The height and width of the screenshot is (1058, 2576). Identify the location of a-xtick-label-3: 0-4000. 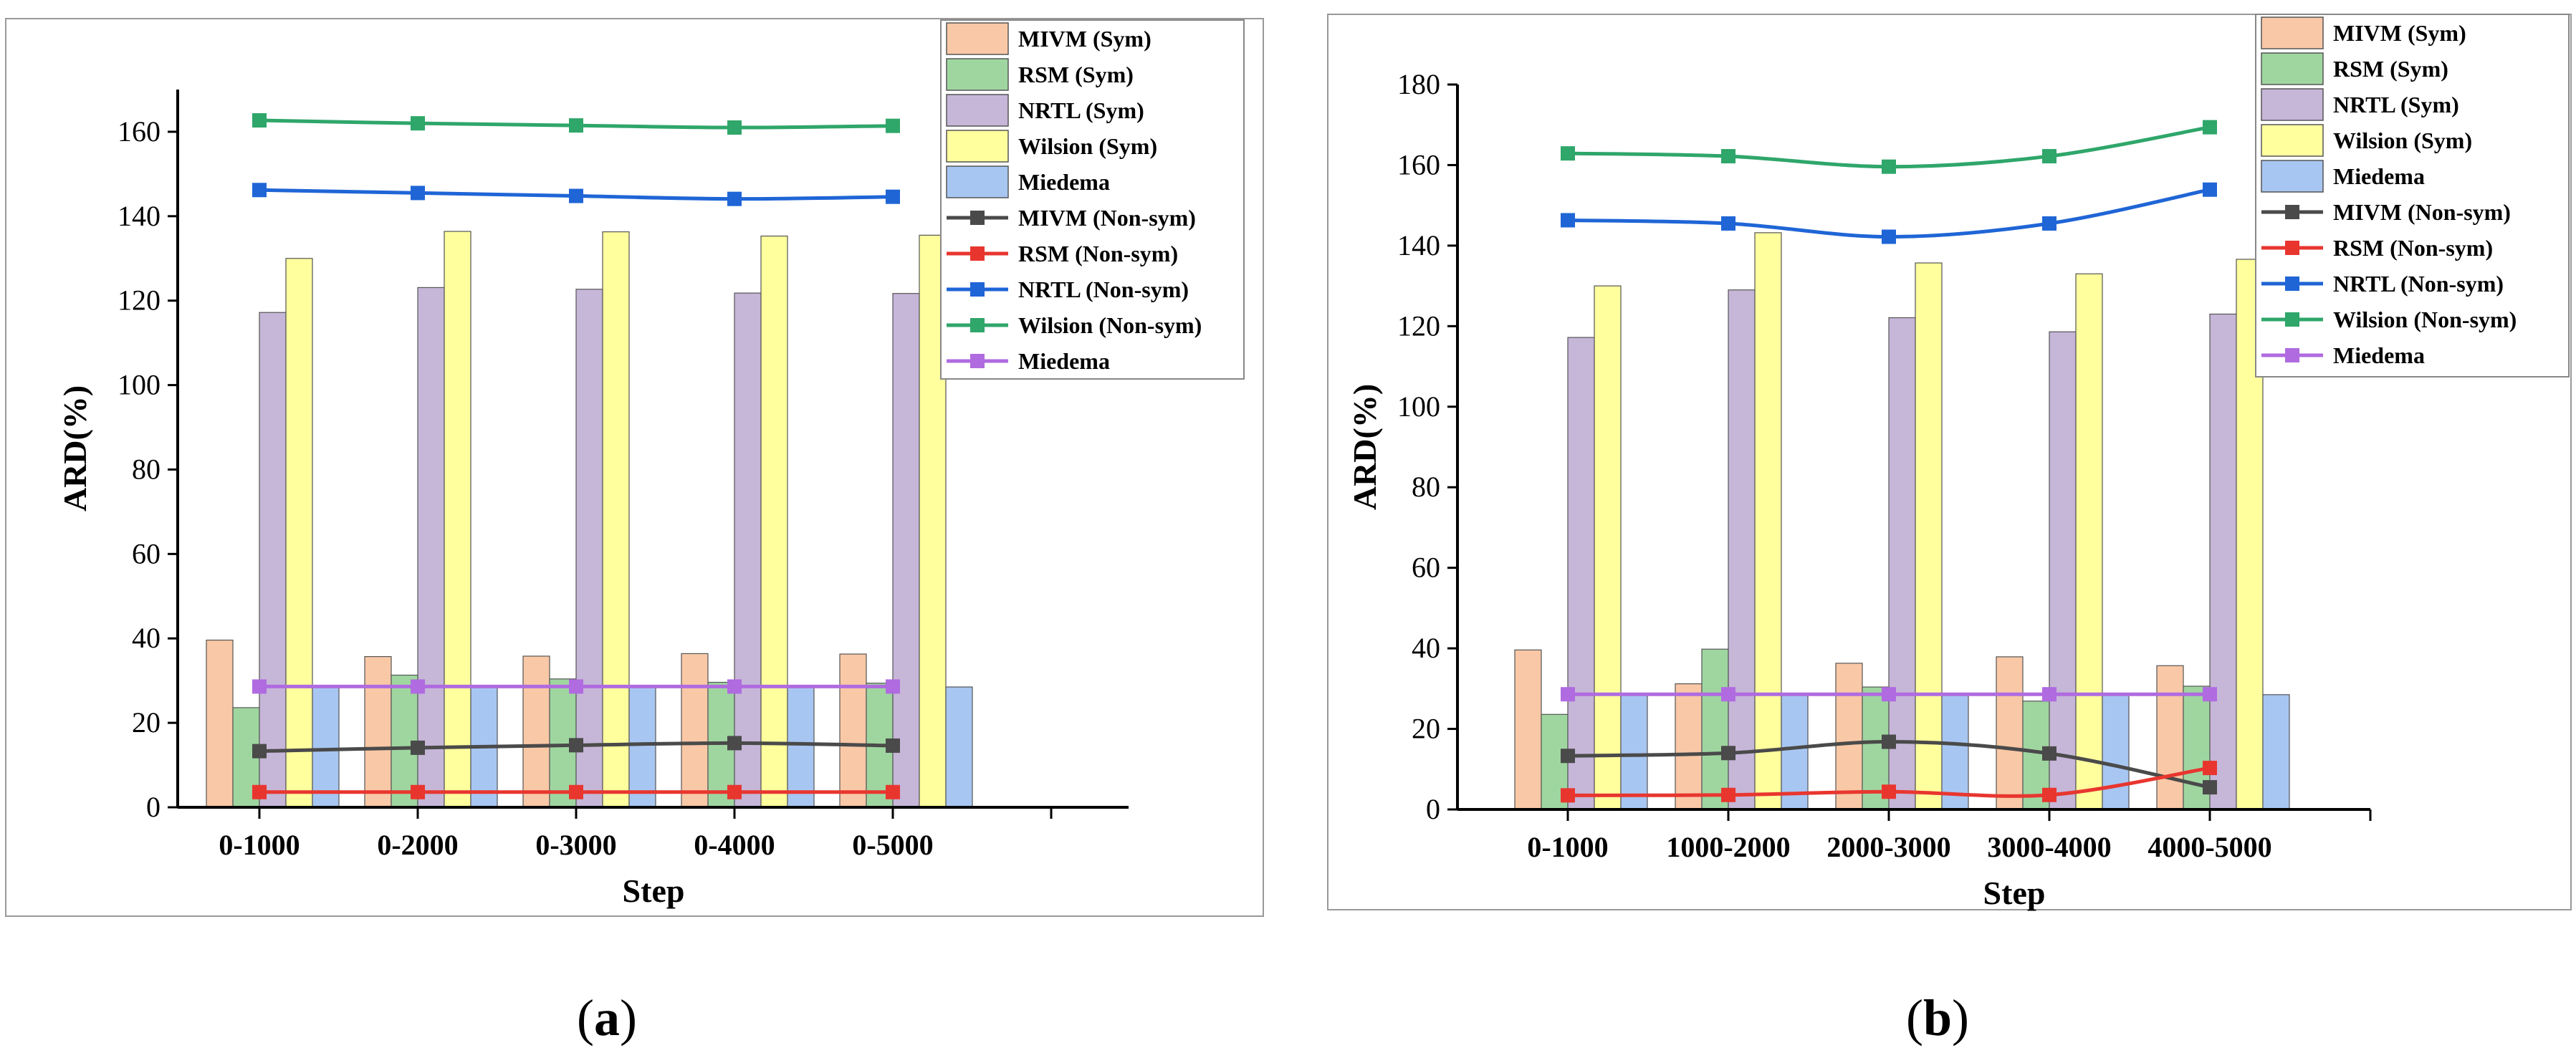
(734, 845).